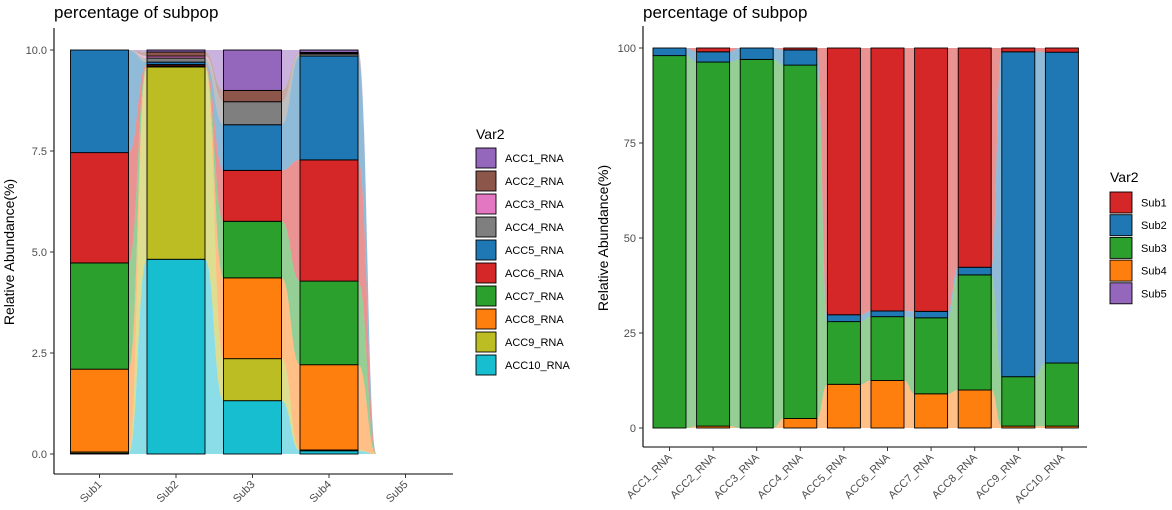 The image size is (1172, 510). What do you see at coordinates (868, 476) in the screenshot?
I see `x-tick-label: ACC6_RNA` at bounding box center [868, 476].